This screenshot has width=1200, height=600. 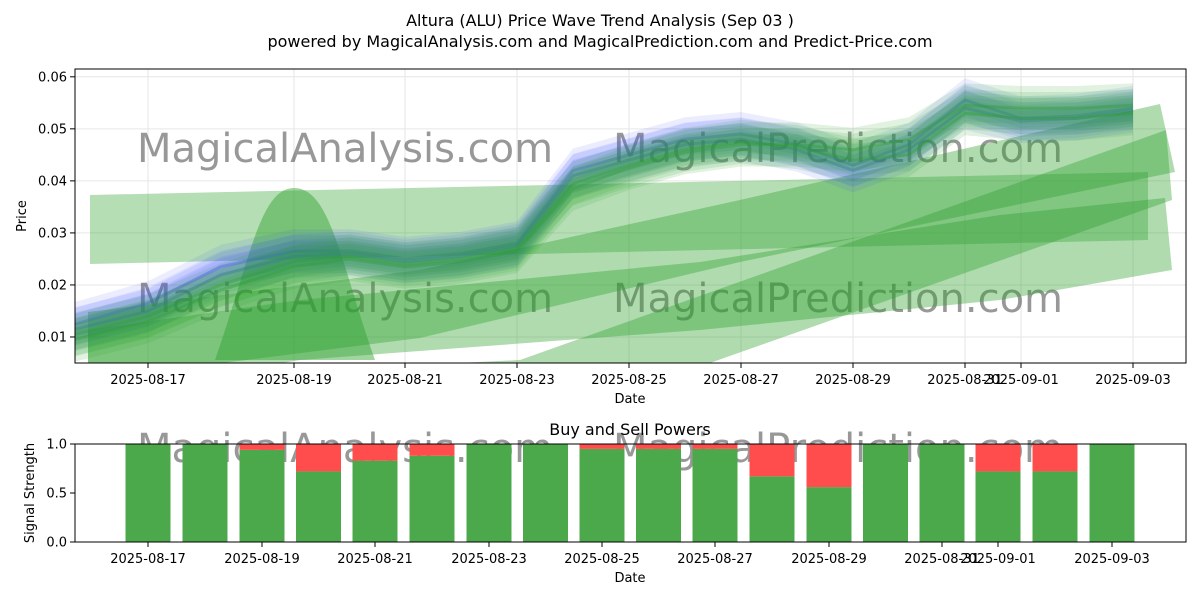 What do you see at coordinates (30, 493) in the screenshot?
I see `signal-y-label: Signal Strength` at bounding box center [30, 493].